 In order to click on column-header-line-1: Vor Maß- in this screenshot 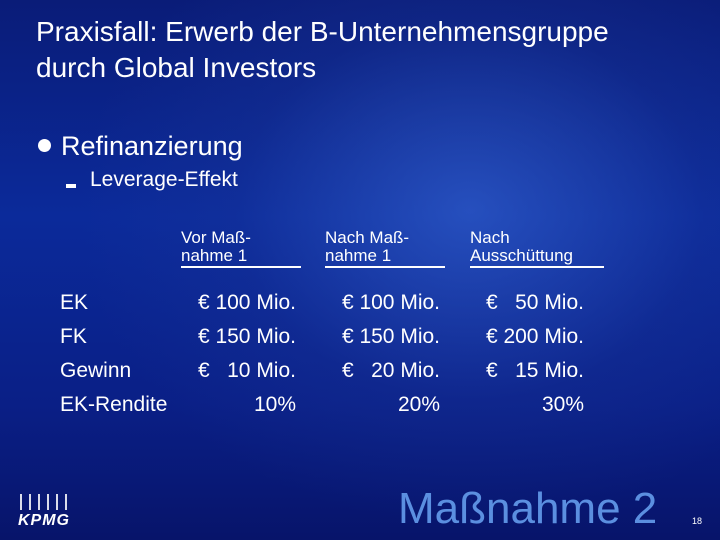, I will do `click(216, 237)`.